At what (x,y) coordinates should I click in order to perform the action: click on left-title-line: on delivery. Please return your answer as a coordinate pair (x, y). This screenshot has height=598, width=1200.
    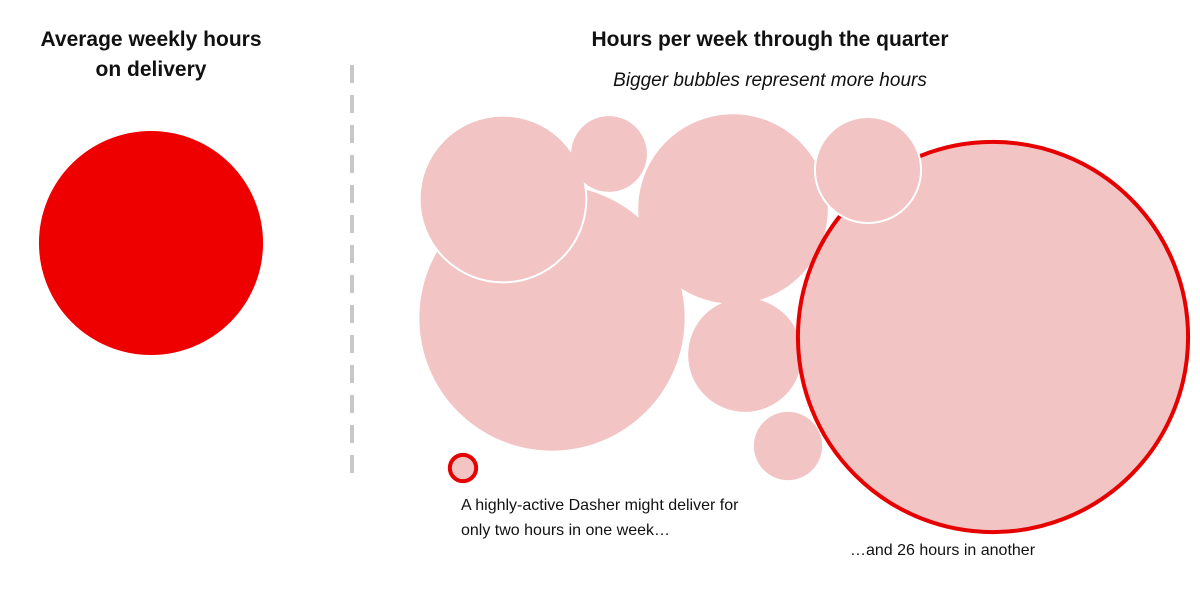
    Looking at the image, I should click on (151, 69).